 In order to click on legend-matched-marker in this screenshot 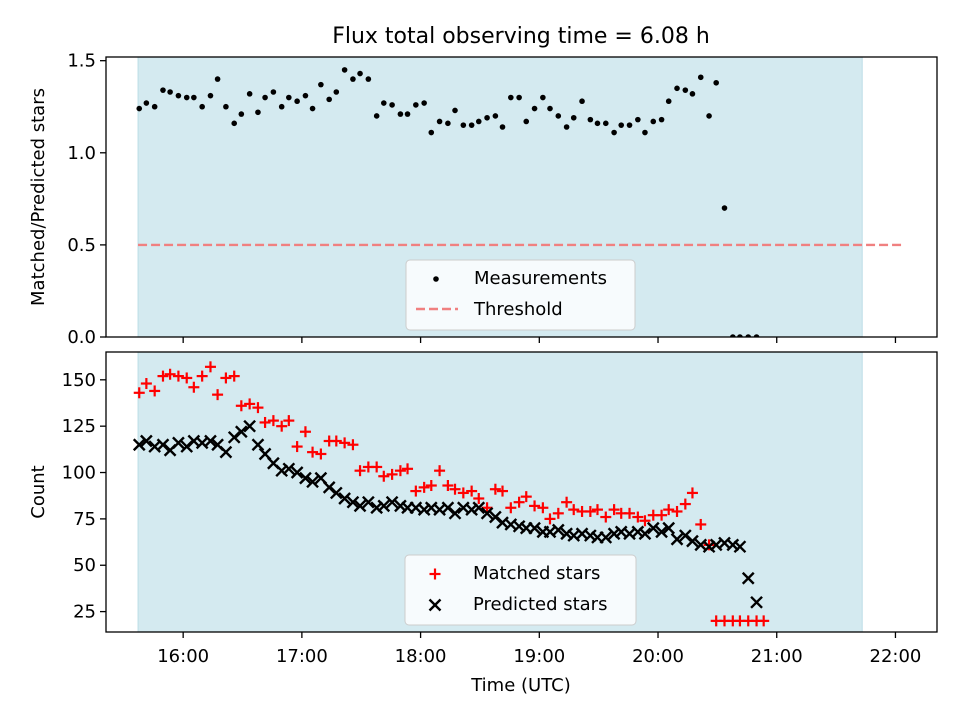, I will do `click(435, 574)`.